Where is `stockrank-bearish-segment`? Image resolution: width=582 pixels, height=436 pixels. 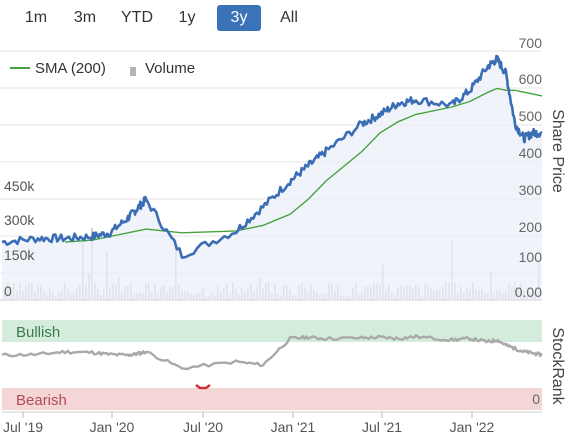 stockrank-bearish-segment is located at coordinates (203, 386).